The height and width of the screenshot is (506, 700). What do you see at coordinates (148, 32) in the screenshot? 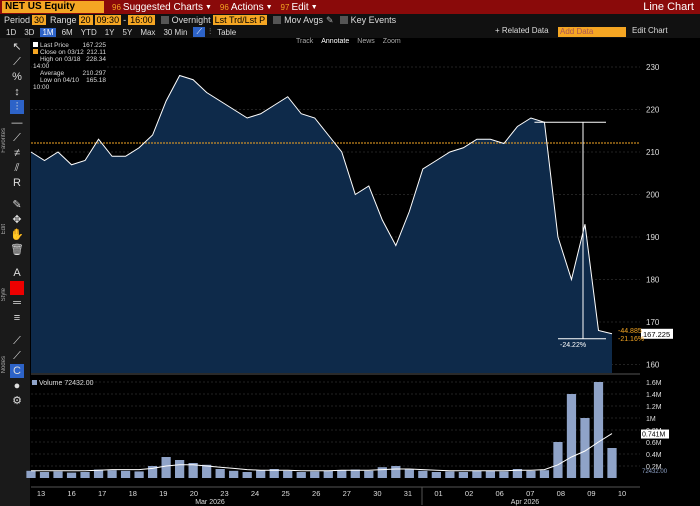
I see `range-max: Max` at bounding box center [148, 32].